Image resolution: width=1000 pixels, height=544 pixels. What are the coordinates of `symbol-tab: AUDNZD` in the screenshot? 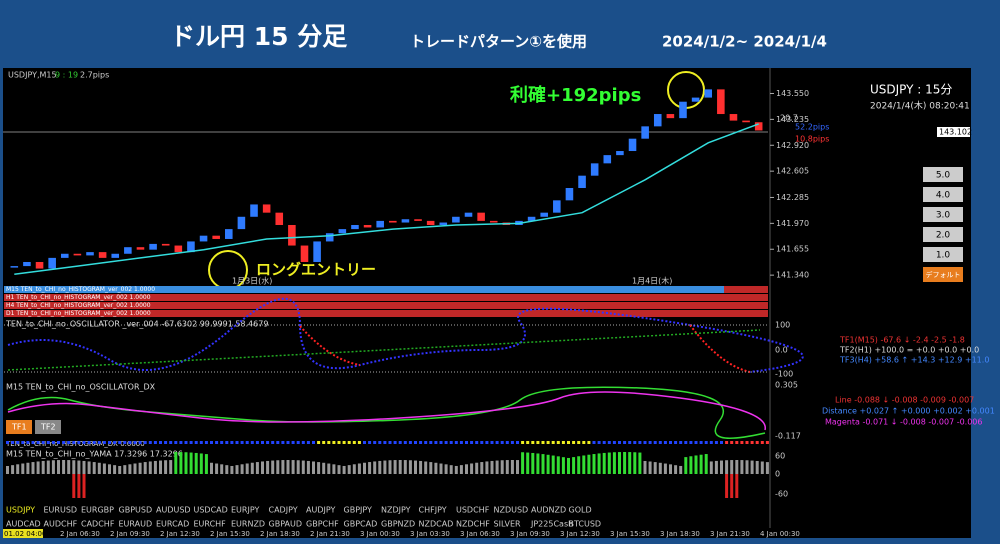 It's located at (548, 510).